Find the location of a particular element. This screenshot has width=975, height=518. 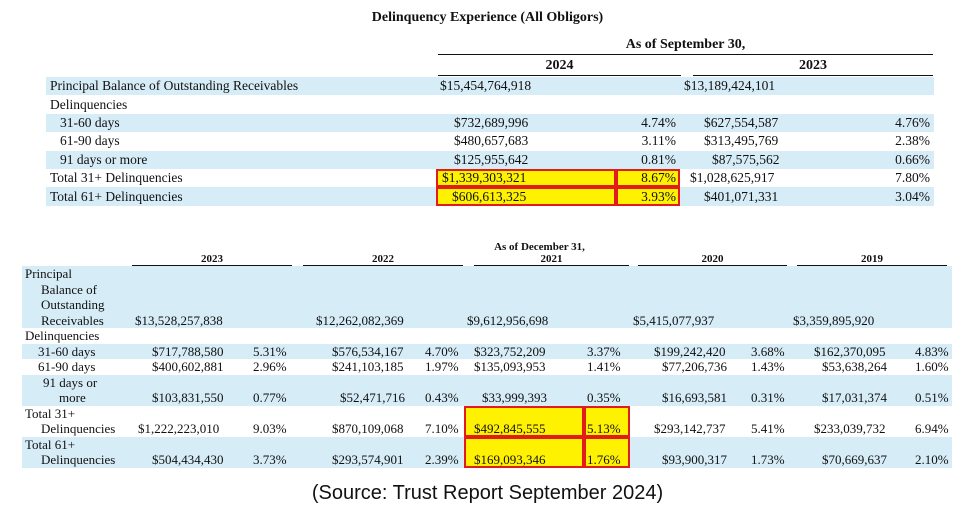

value-2020: $93,900,317 is located at coordinates (689, 452).